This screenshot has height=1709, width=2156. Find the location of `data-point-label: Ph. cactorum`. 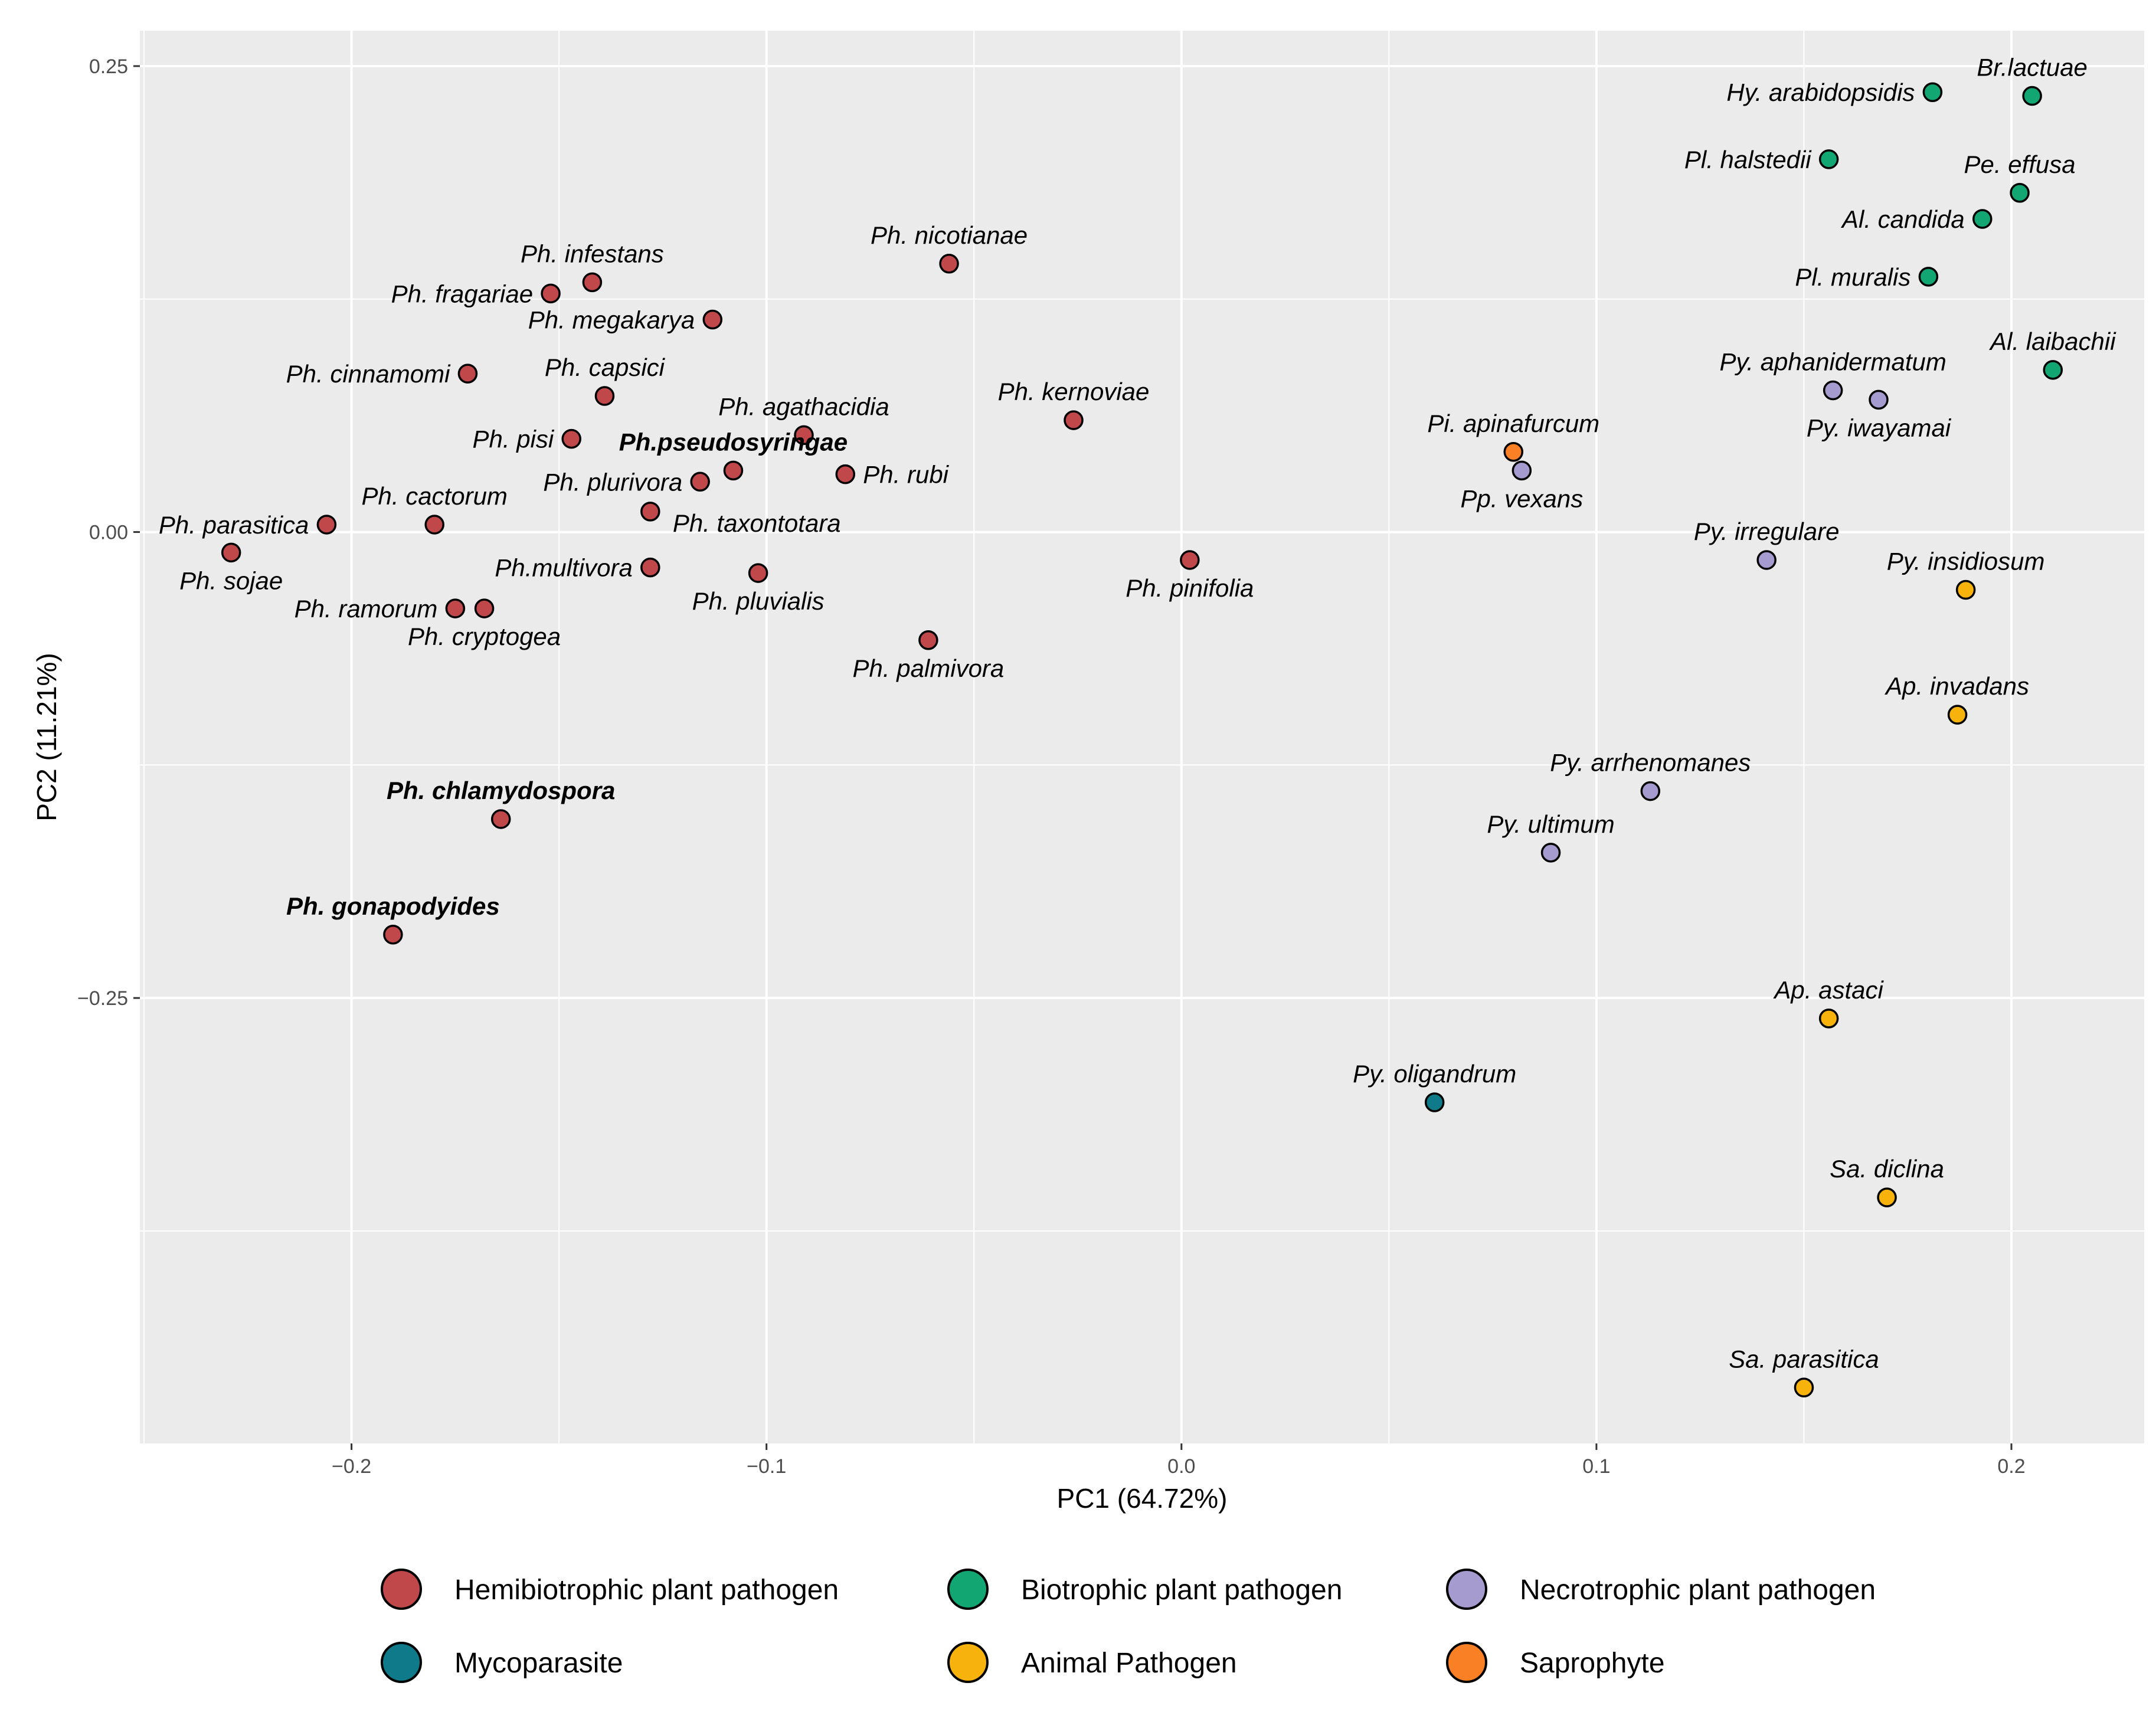

data-point-label: Ph. cactorum is located at coordinates (434, 496).